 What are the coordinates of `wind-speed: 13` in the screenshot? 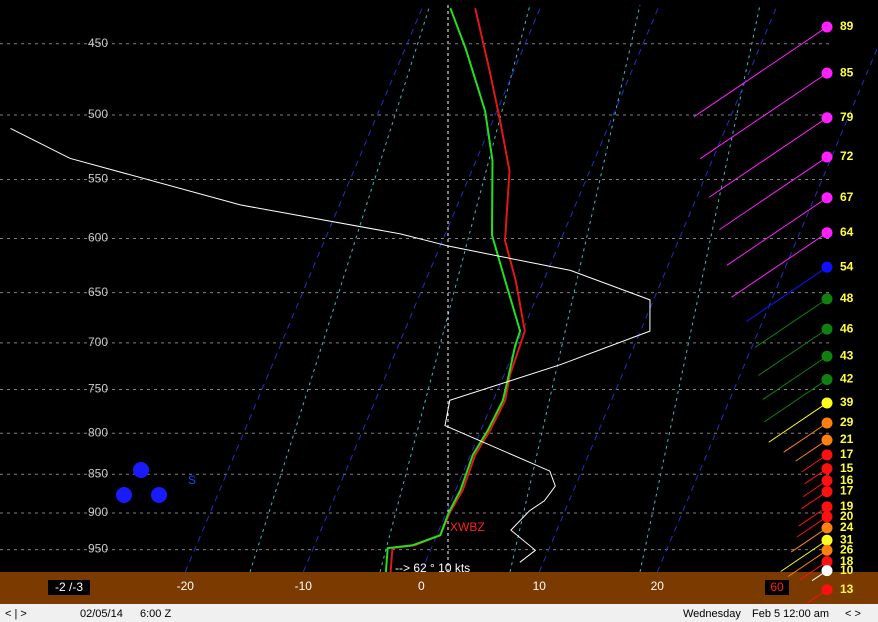 It's located at (847, 589).